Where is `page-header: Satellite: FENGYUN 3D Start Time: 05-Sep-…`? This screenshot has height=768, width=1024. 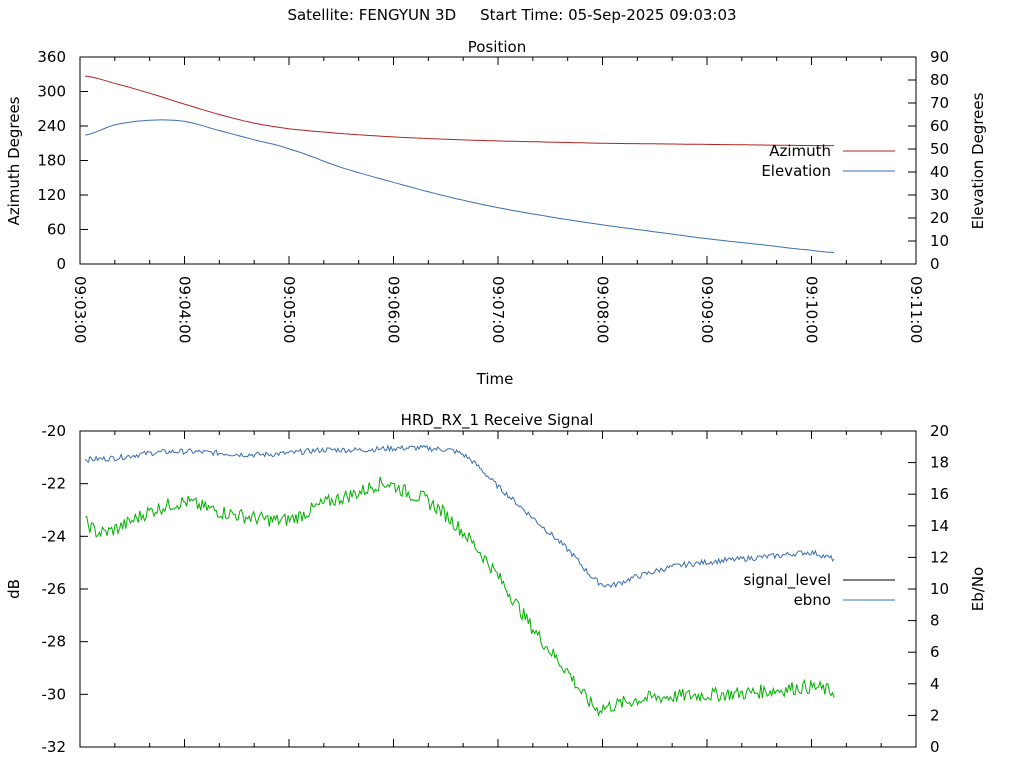 page-header: Satellite: FENGYUN 3D Start Time: 05-Sep-… is located at coordinates (512, 15).